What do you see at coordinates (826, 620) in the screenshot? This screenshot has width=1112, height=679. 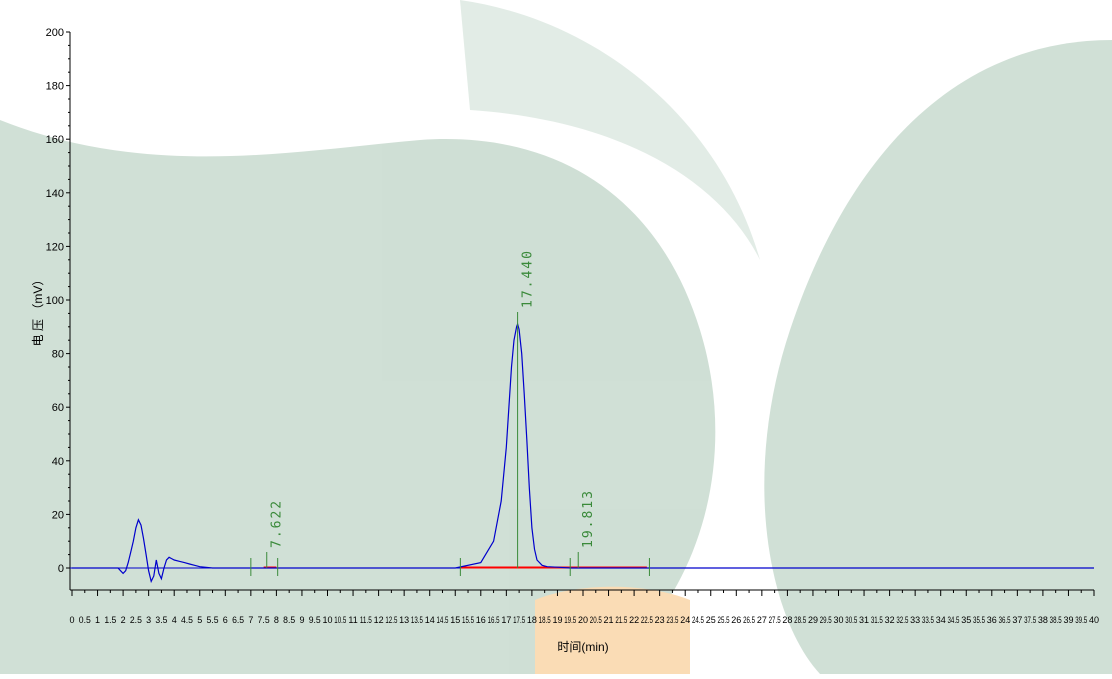 I see `x-tick-label: 29.5` at bounding box center [826, 620].